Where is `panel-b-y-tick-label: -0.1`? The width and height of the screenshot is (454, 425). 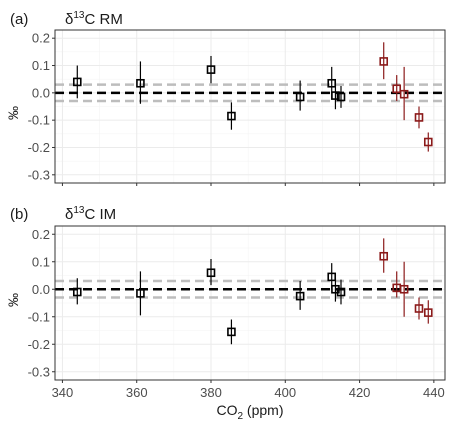 panel-b-y-tick-label: -0.1 is located at coordinates (39, 316).